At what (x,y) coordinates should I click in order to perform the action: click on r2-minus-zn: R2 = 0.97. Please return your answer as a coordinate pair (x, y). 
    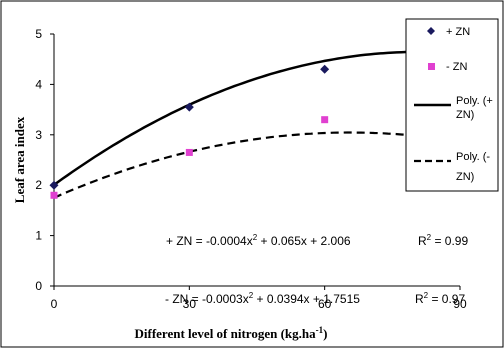
    Looking at the image, I should click on (440, 298).